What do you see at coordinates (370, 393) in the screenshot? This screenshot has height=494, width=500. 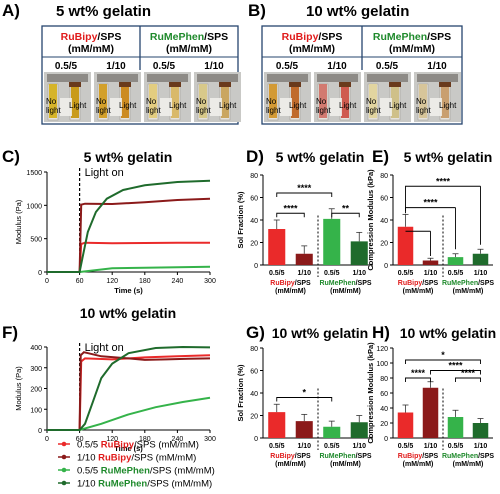 I see `y-axis-label: Compression Modulus (kPa)` at bounding box center [370, 393].